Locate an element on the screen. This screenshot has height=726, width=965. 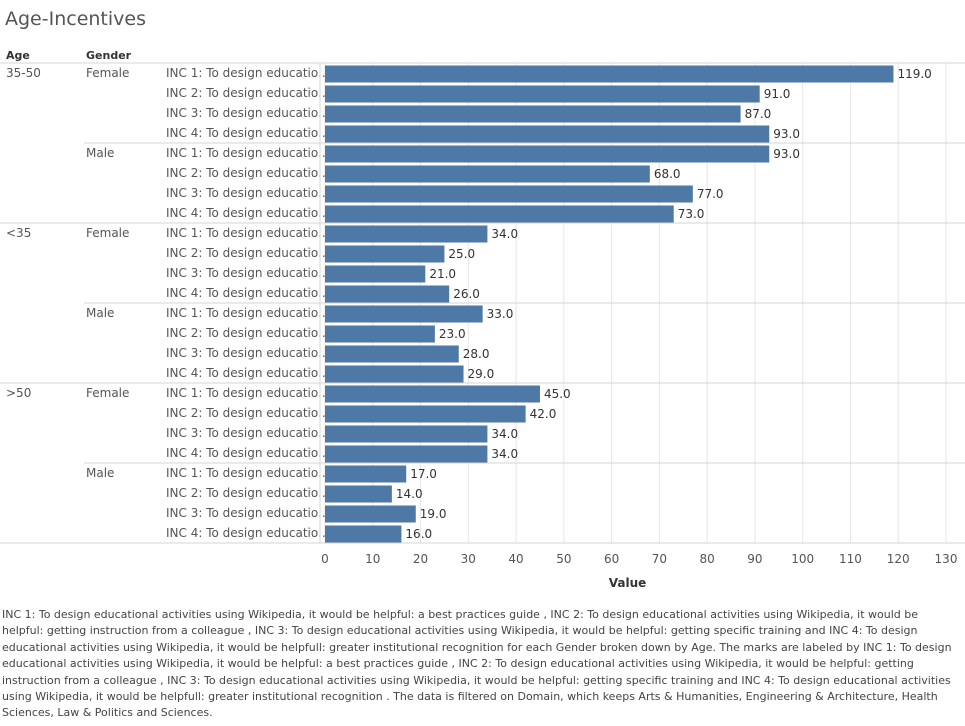
data-label: 73.0 is located at coordinates (691, 214).